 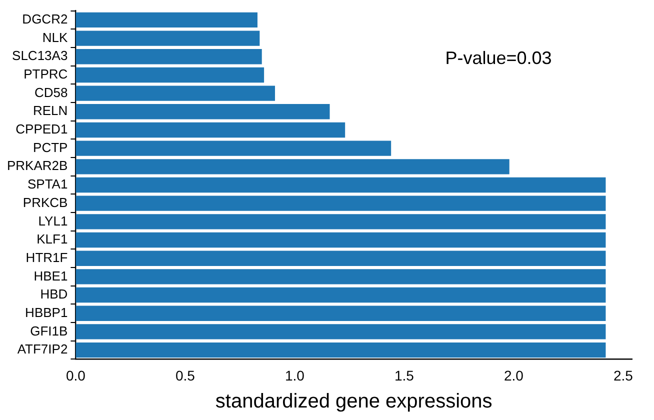 I want to click on y-tick-label: CD58, so click(x=51, y=92).